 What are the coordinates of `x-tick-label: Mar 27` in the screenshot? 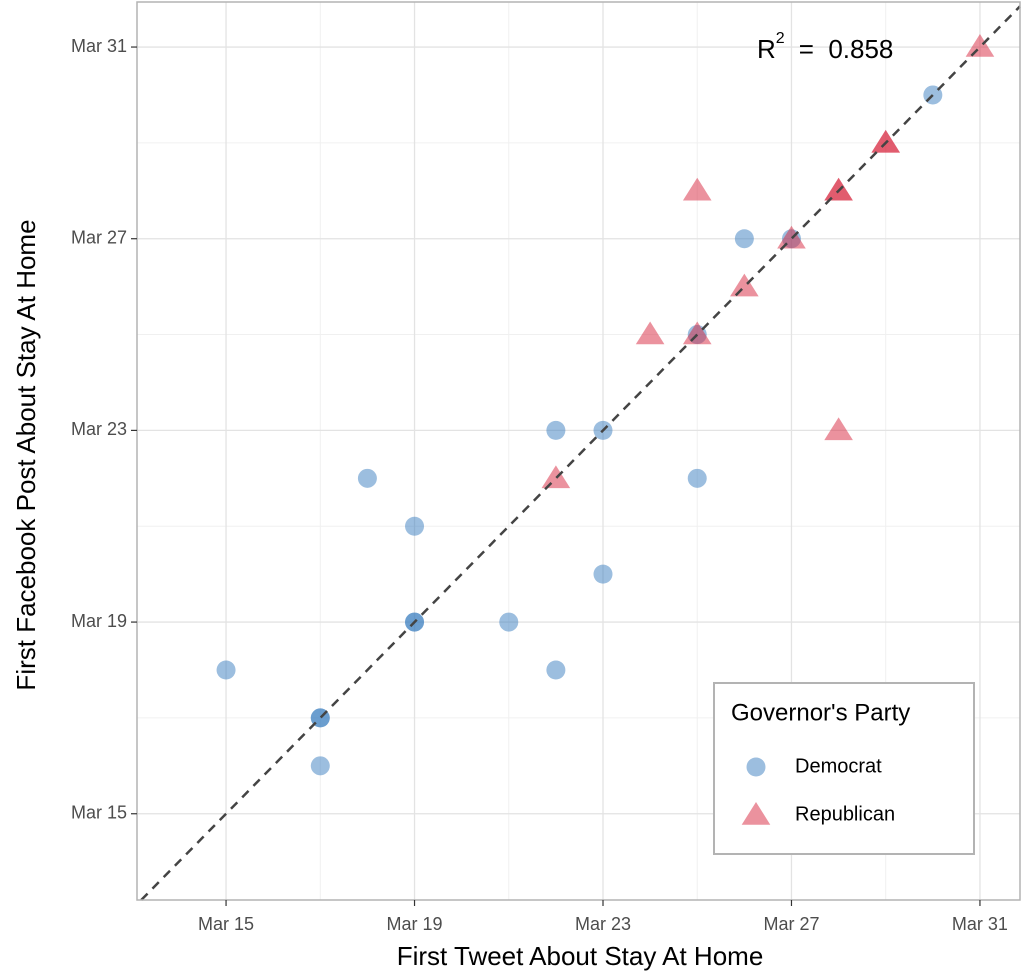 It's located at (791, 924).